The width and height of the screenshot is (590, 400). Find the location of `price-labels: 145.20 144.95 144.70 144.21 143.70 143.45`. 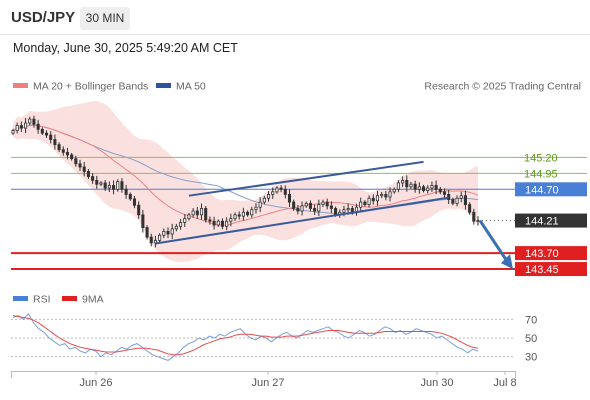

price-labels: 145.20 144.95 144.70 144.21 143.70 143.45 is located at coordinates (551, 214).